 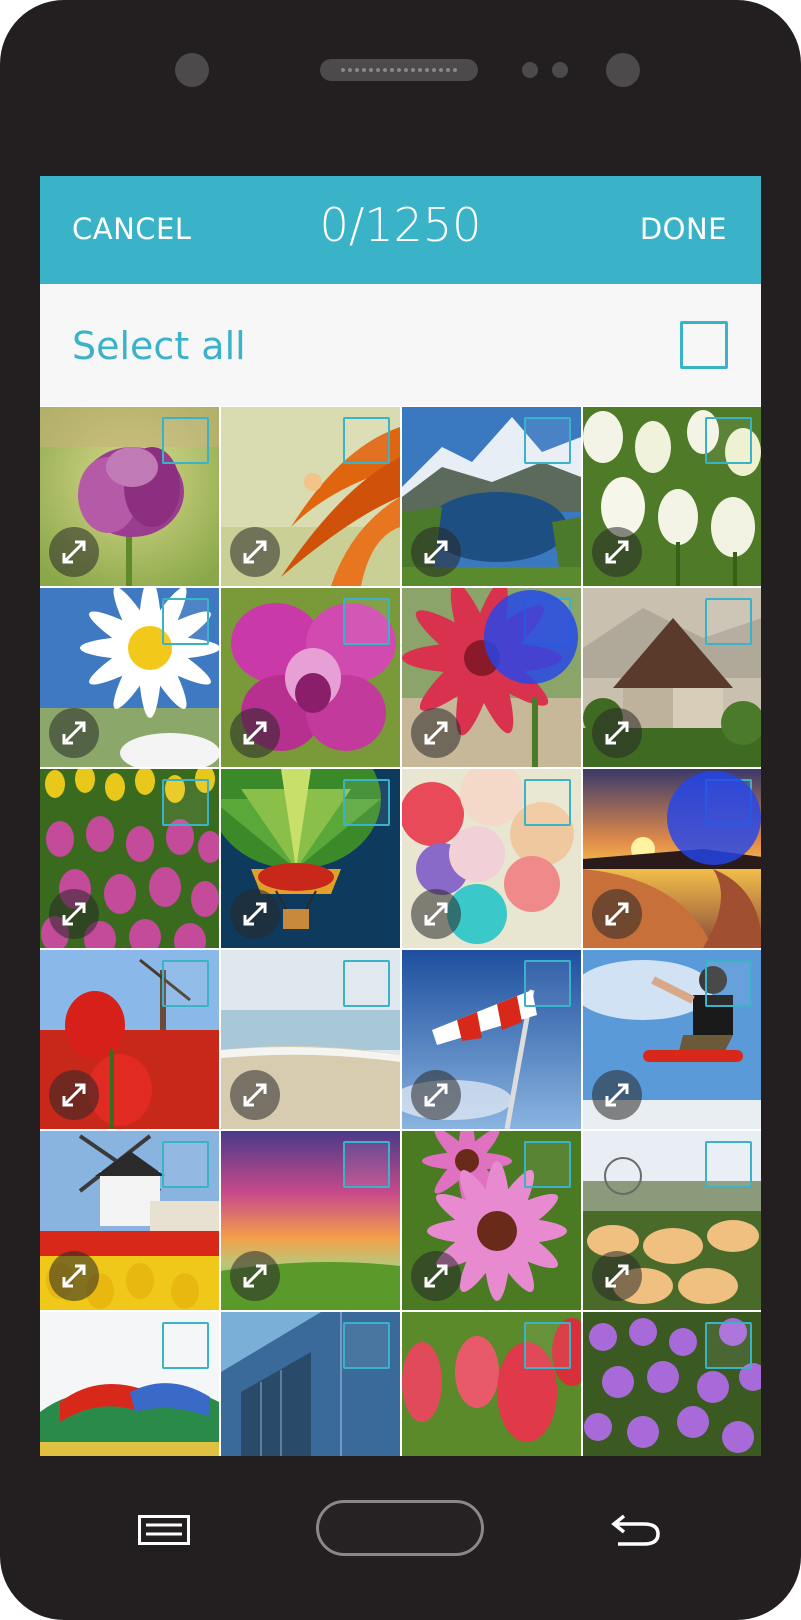 What do you see at coordinates (400, 1528) in the screenshot?
I see `home-button` at bounding box center [400, 1528].